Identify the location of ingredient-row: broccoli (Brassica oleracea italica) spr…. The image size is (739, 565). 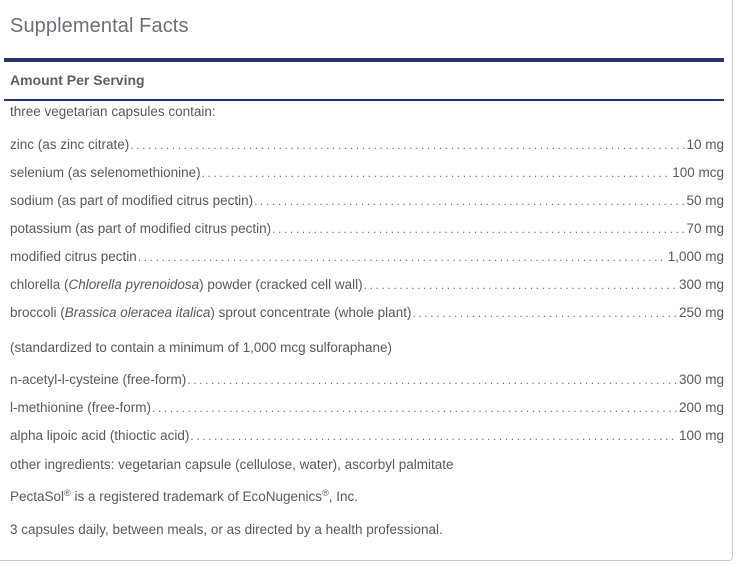
(367, 315).